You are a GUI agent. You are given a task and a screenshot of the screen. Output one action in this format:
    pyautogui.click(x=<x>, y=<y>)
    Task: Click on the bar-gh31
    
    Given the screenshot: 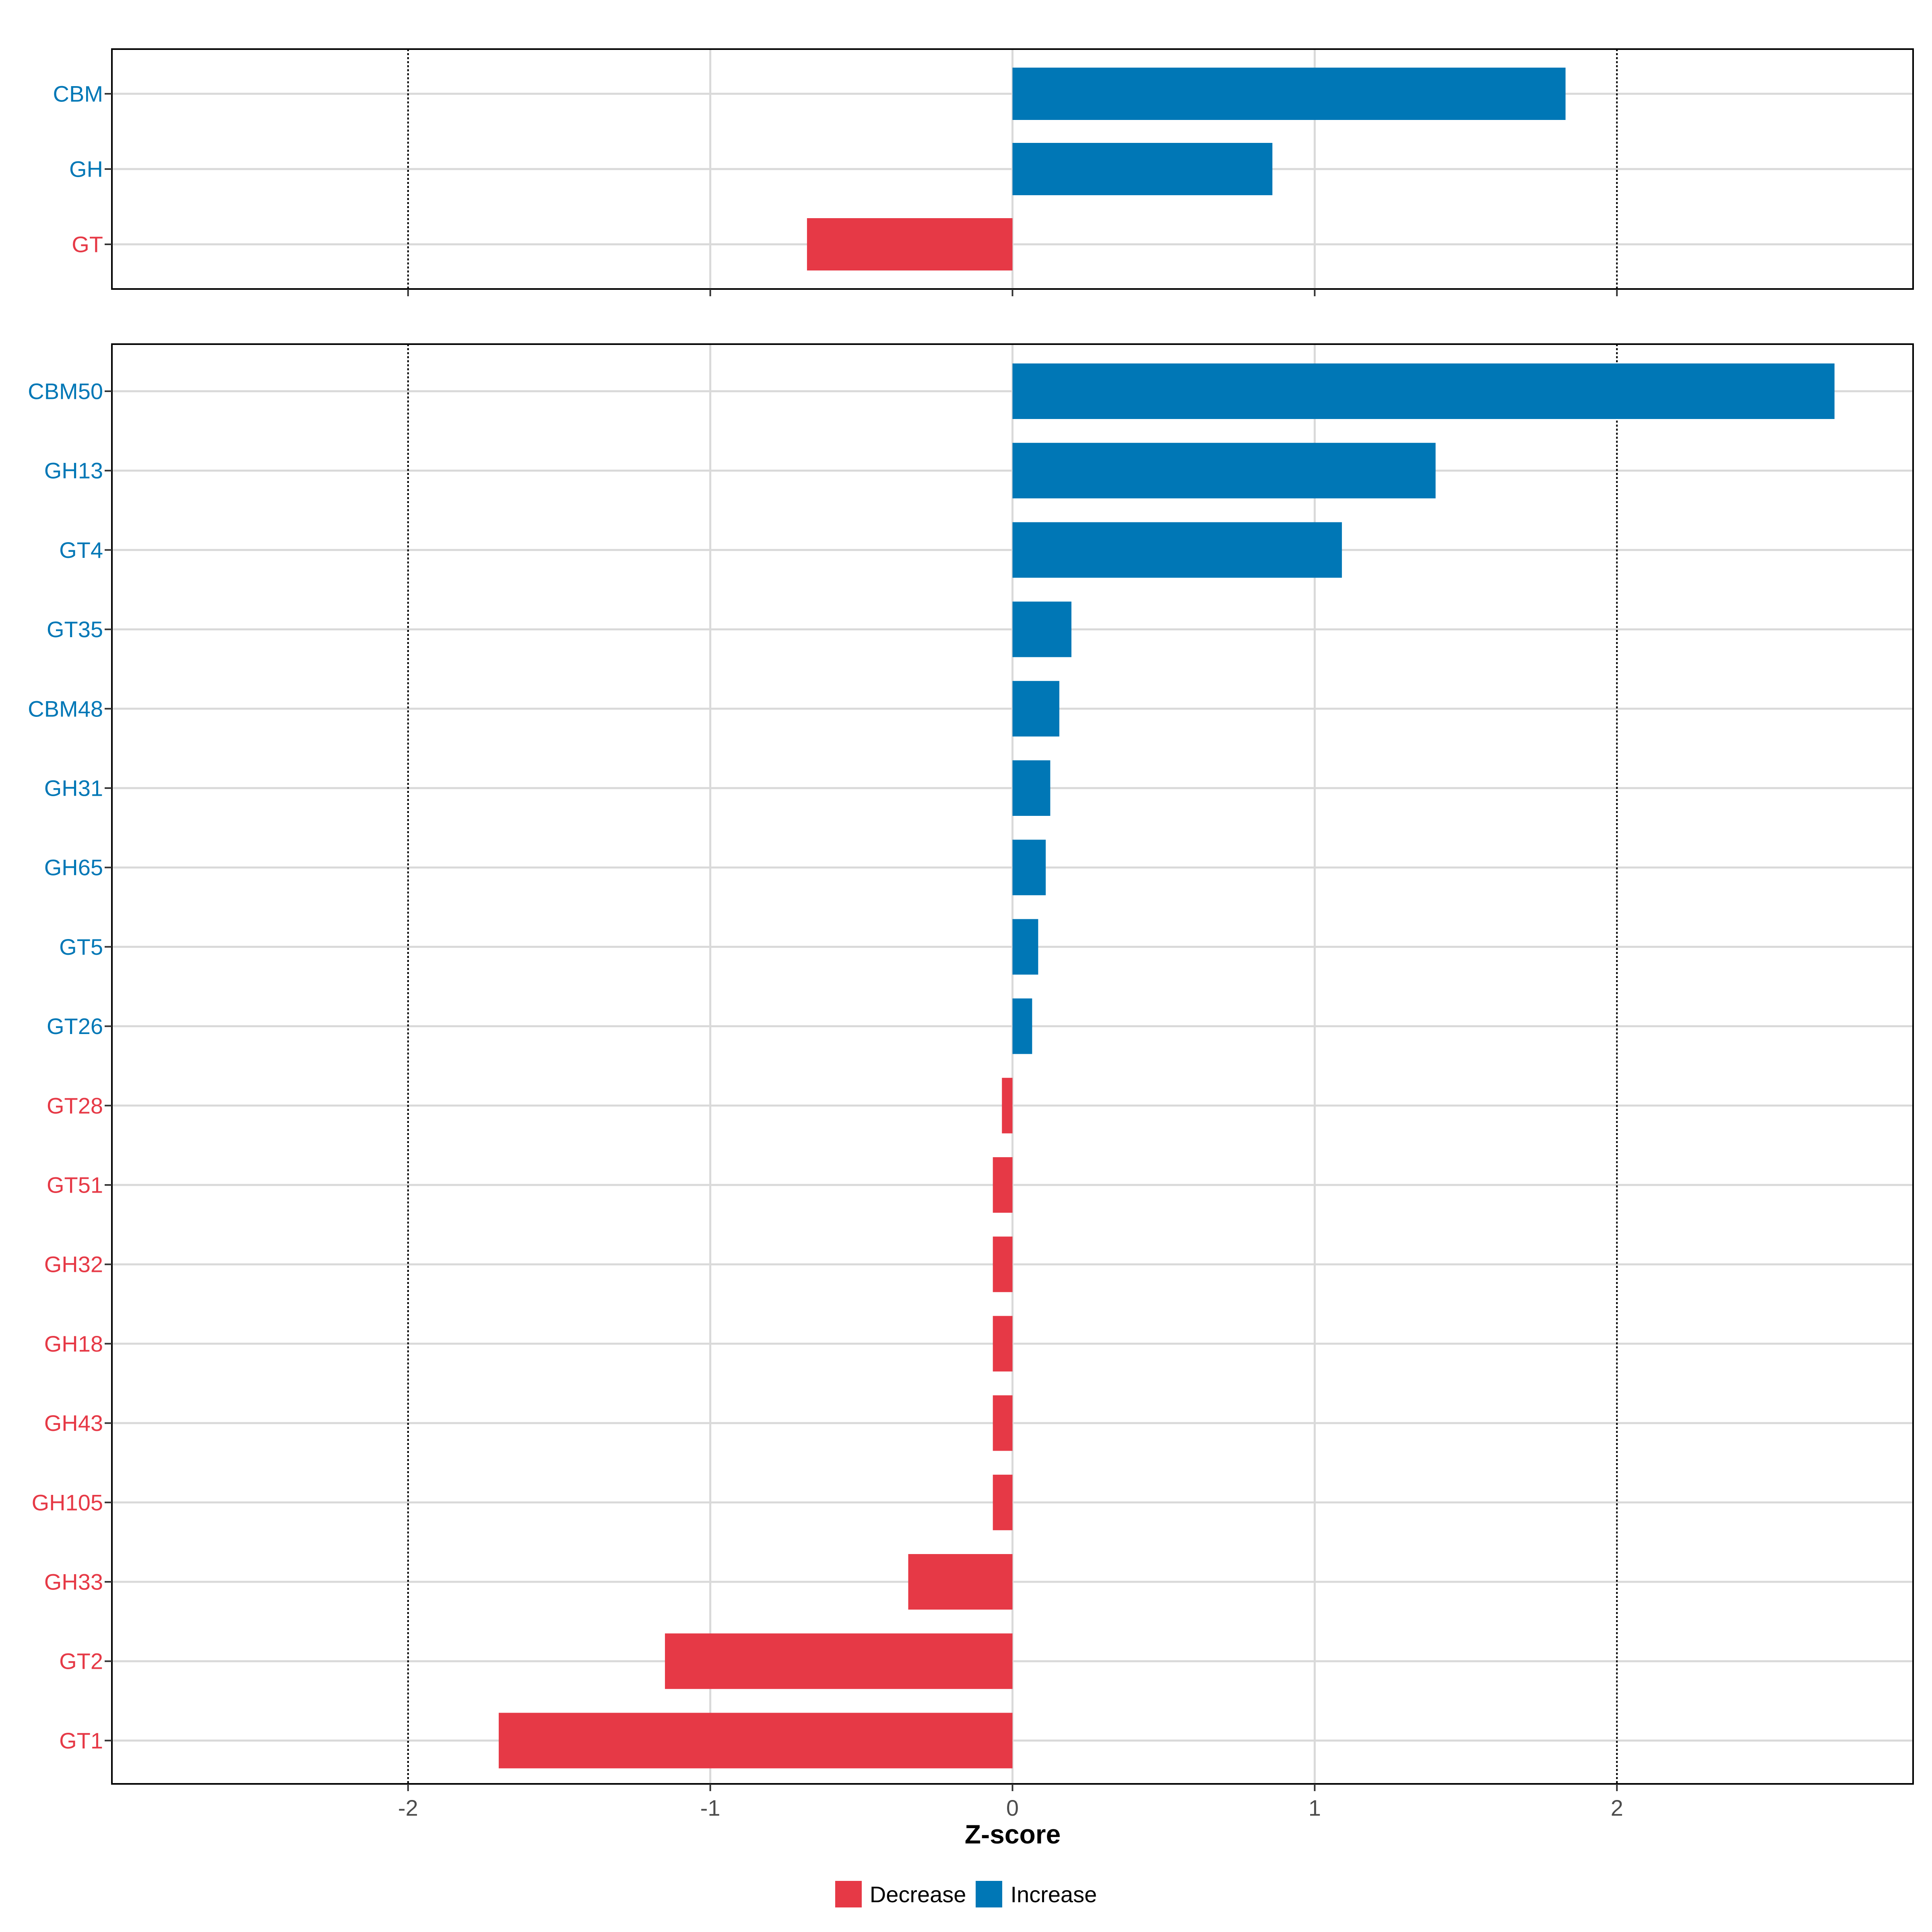 What is the action you would take?
    pyautogui.click(x=1031, y=788)
    